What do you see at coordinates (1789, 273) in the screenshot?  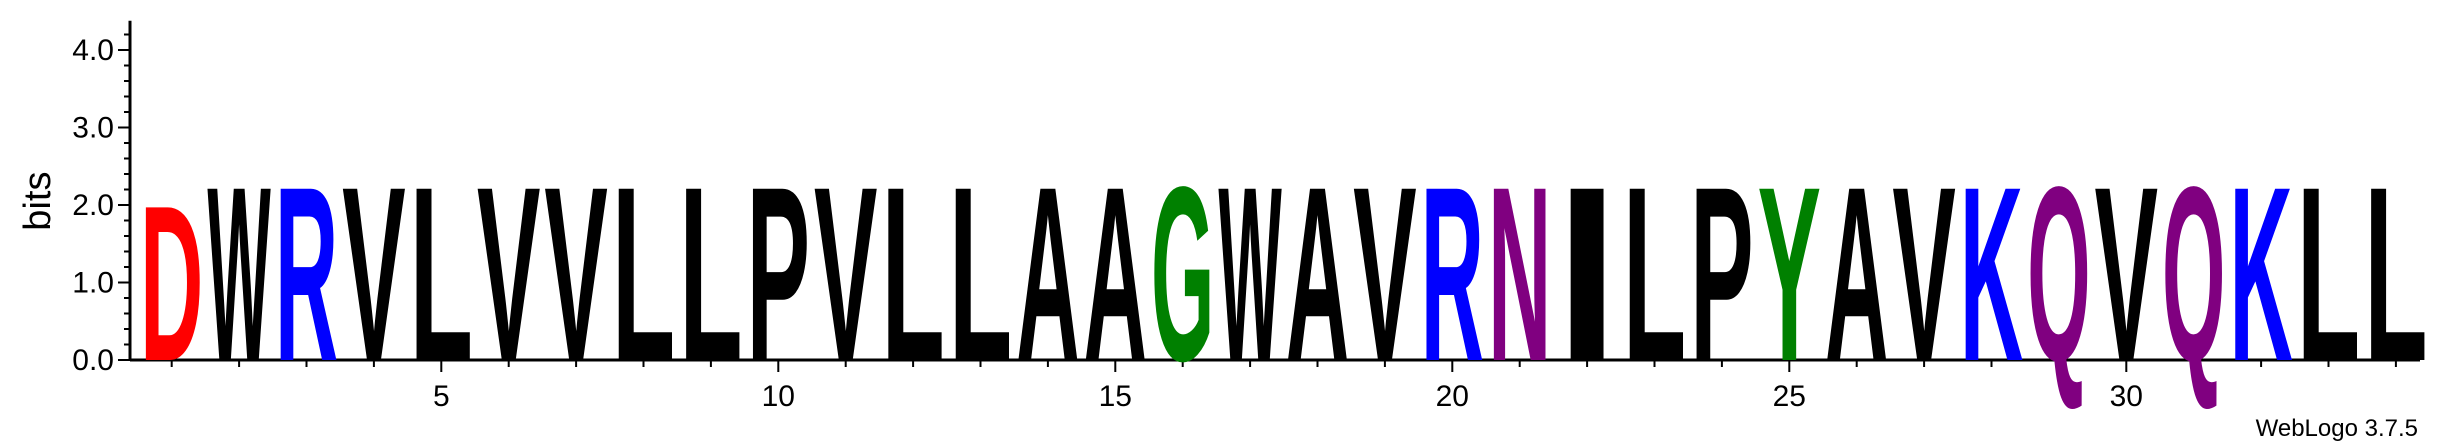 I see `logo-letter-y: Y` at bounding box center [1789, 273].